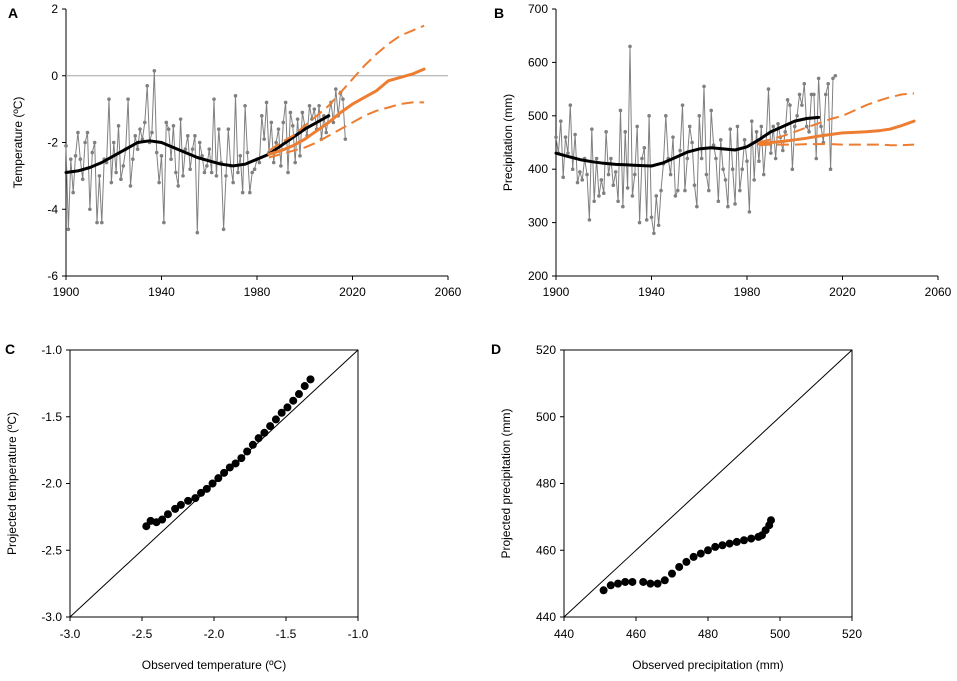 This screenshot has height=681, width=957. Describe the element at coordinates (346, 88) in the screenshot. I see `panel-a-series-projected-upper` at that location.